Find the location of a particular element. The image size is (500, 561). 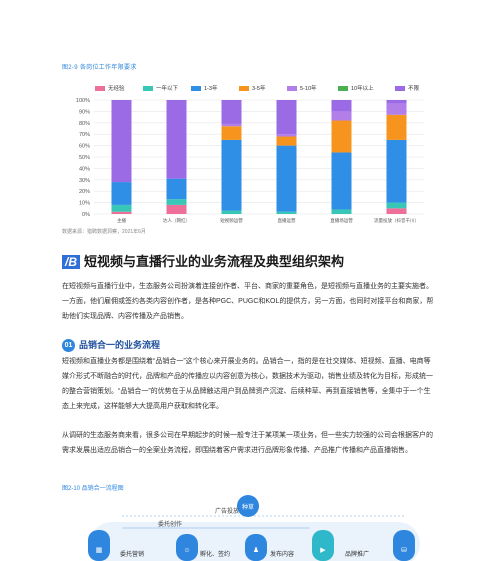

legend-item: 不限 is located at coordinates (407, 88).